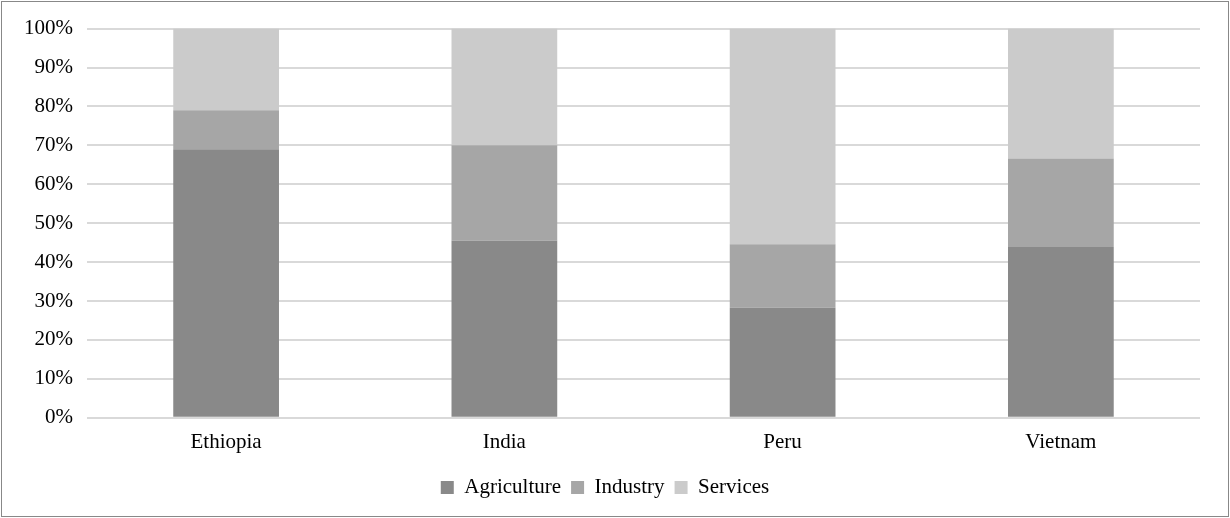 This screenshot has height=518, width=1230. I want to click on y-tick-label: 0%, so click(58, 416).